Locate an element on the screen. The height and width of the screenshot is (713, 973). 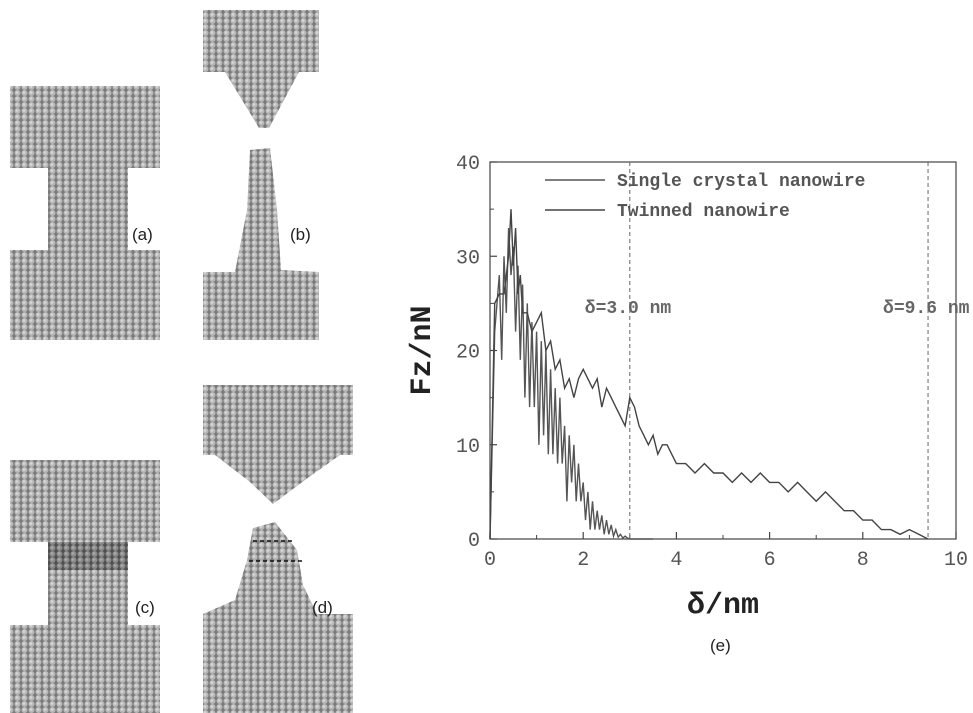
x-tick-label: 8 is located at coordinates (863, 560).